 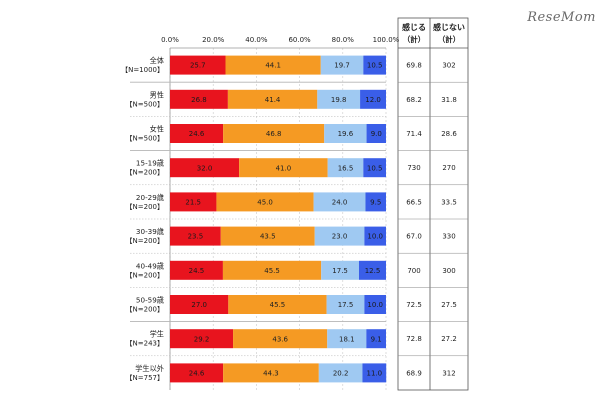 I want to click on bar-value-label: 12.0, so click(x=373, y=100).